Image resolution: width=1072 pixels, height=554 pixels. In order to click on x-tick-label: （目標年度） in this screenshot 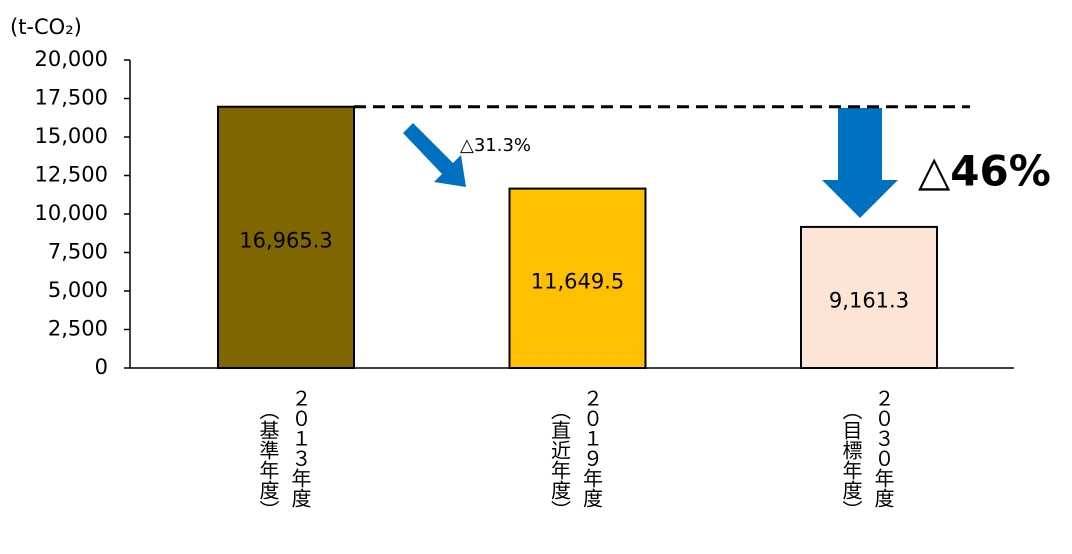, I will do `click(851, 460)`.